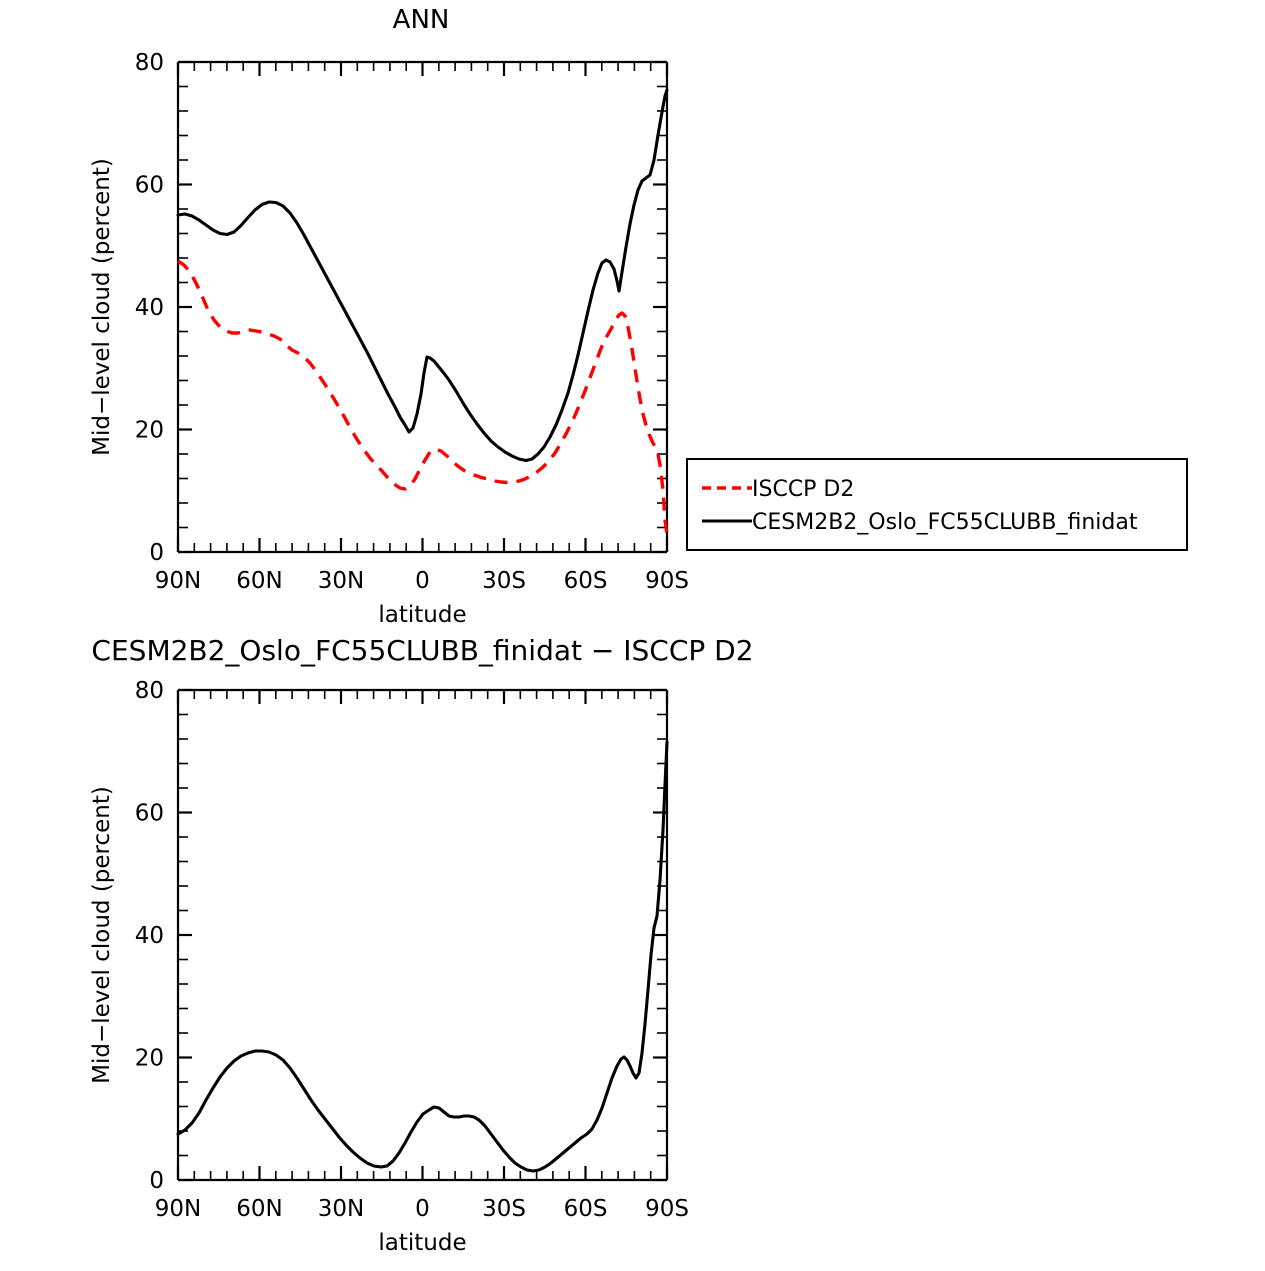 The image size is (1265, 1271). What do you see at coordinates (259, 581) in the screenshot?
I see `top-xtick-60N: 60N` at bounding box center [259, 581].